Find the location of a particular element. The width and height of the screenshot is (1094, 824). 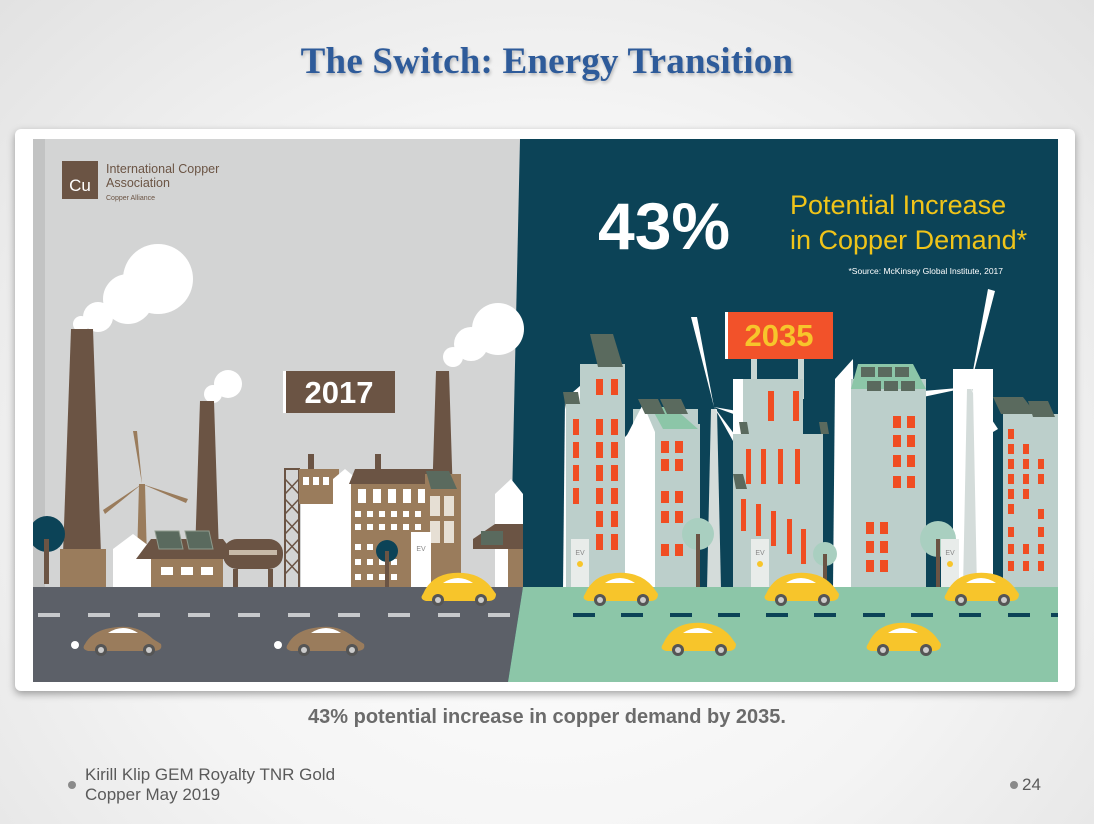

past-road is located at coordinates (278, 634).